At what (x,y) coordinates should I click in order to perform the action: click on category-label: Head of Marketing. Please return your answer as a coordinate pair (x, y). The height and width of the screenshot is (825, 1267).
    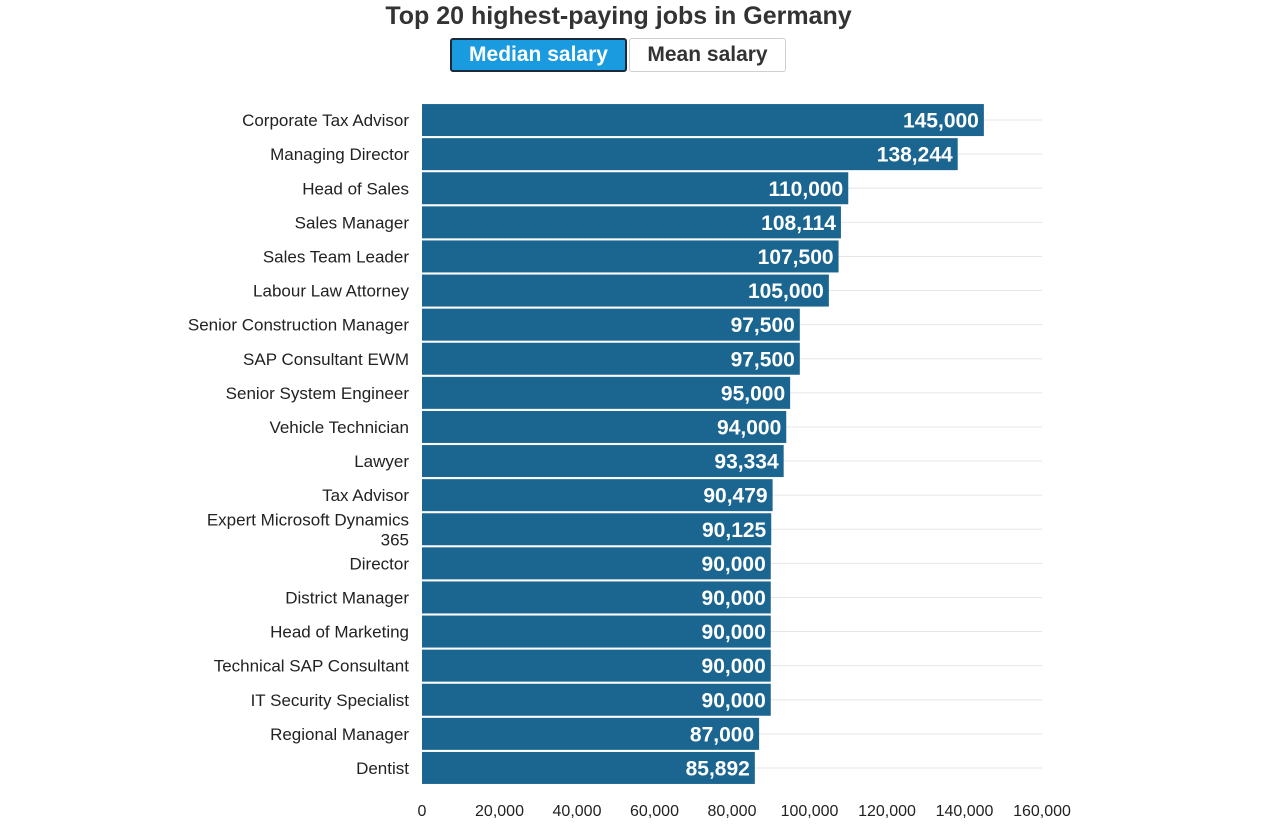
    Looking at the image, I should click on (339, 632).